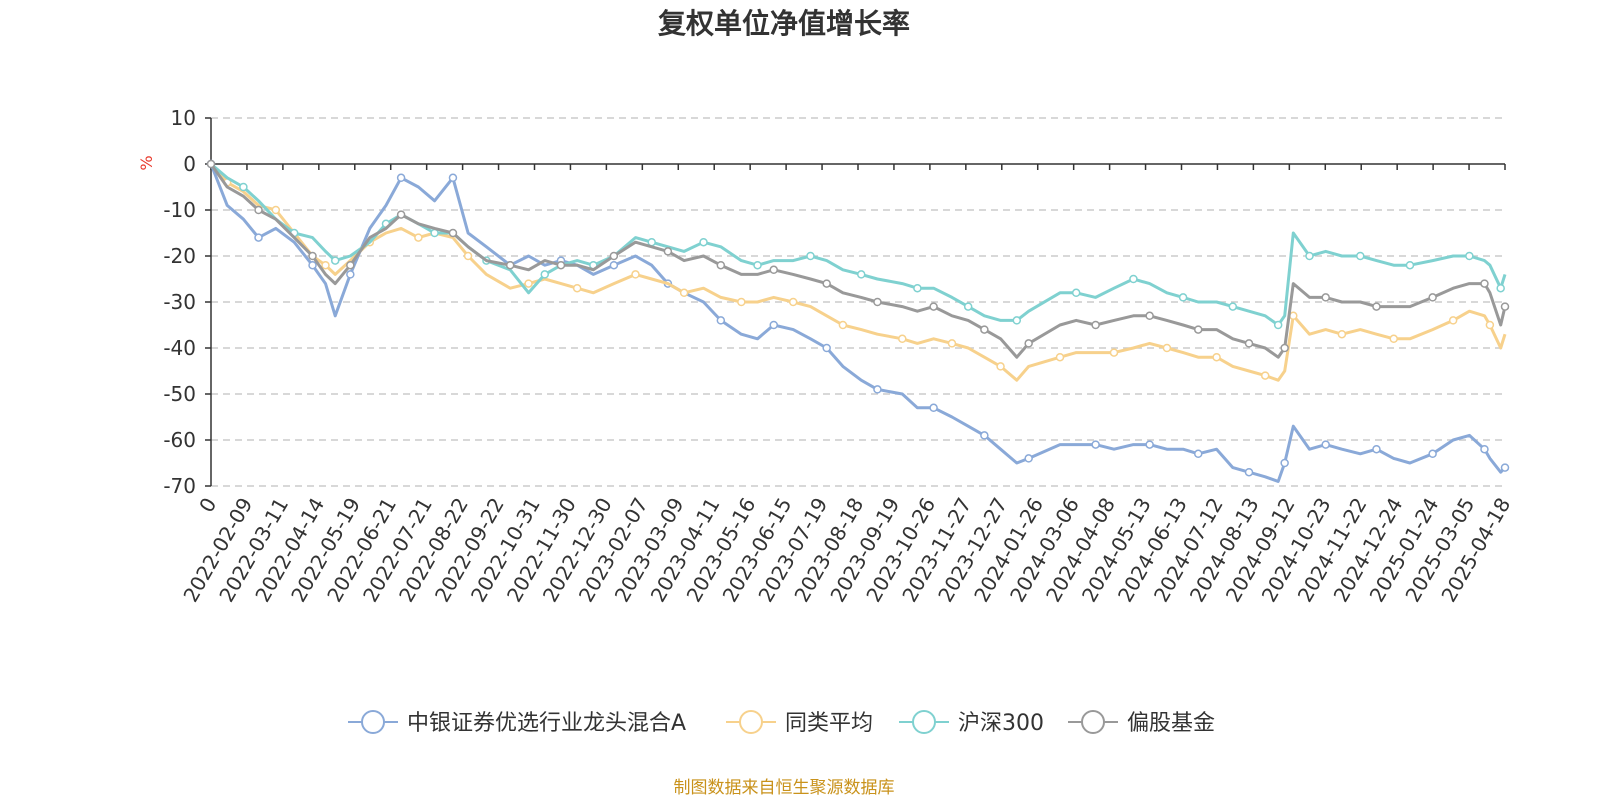 This screenshot has height=800, width=1600. I want to click on legend-item: 沪深300, so click(971, 723).